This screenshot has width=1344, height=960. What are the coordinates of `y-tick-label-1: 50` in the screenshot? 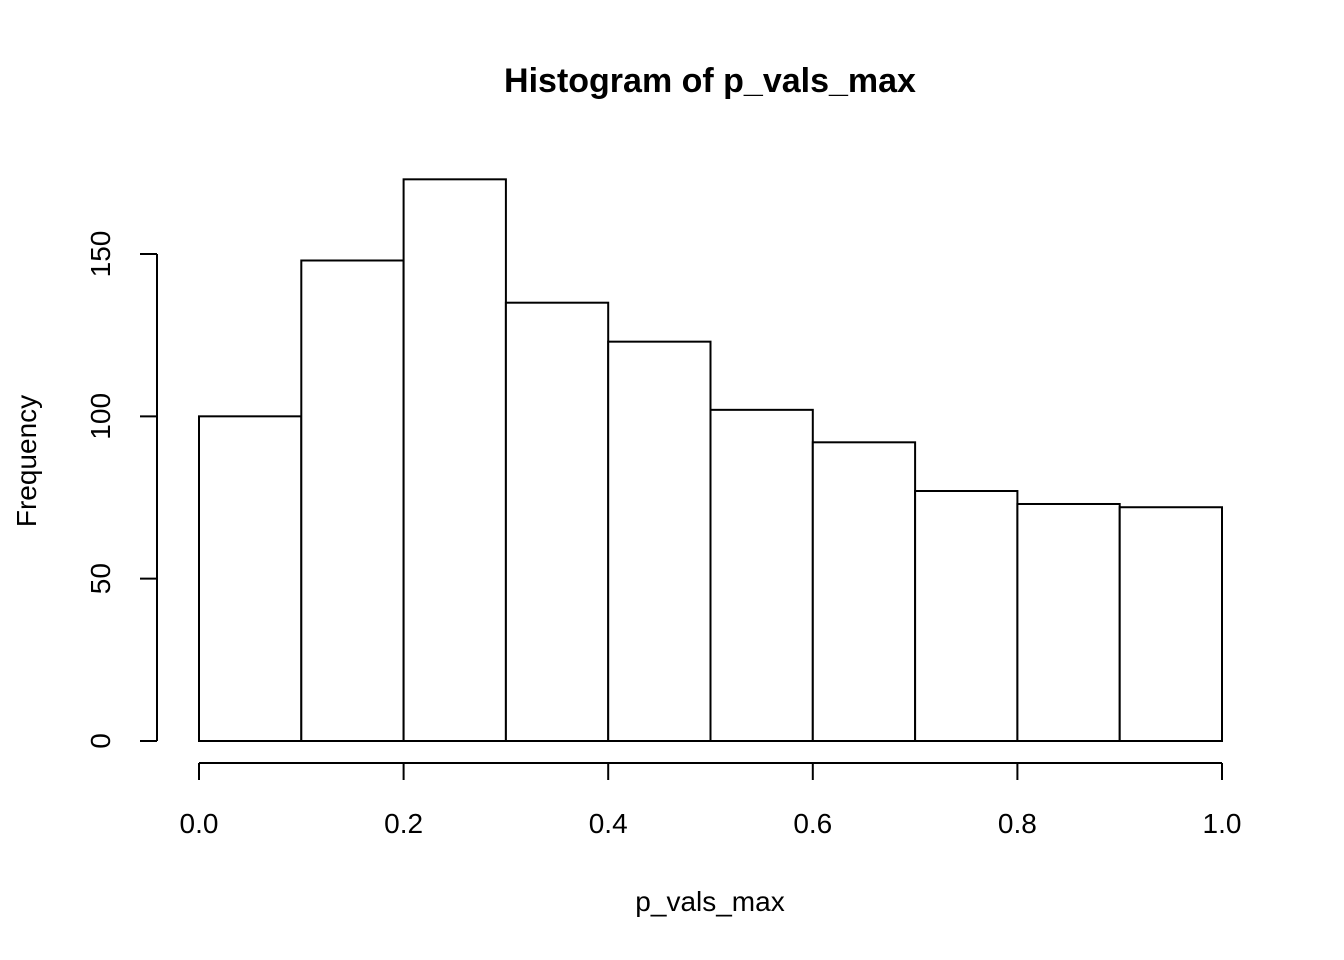 It's located at (100, 578).